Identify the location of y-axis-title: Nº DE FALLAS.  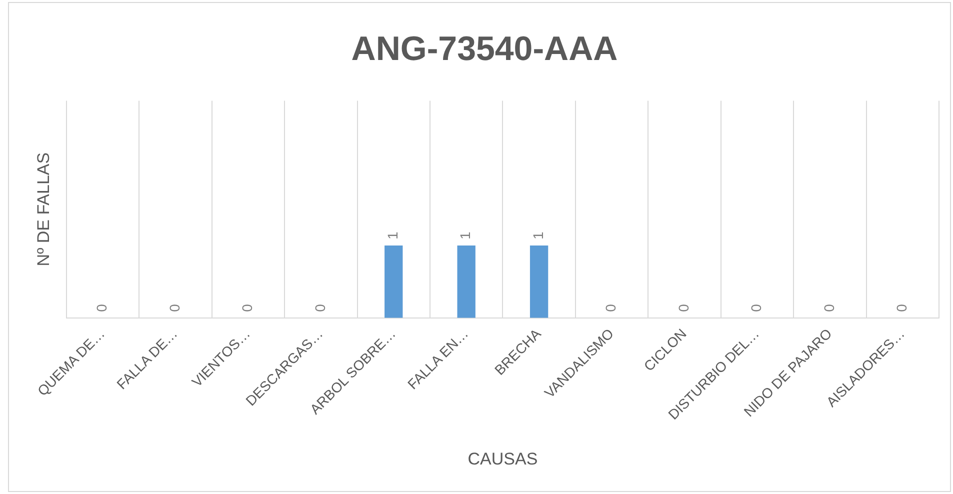
(43, 209).